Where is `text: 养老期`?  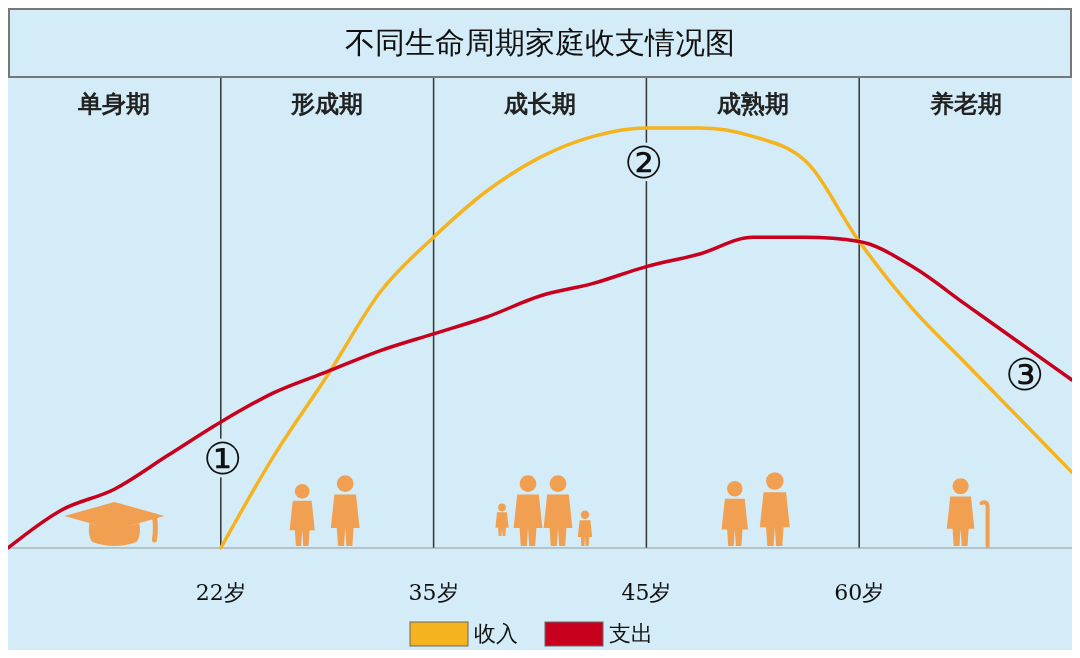 text: 养老期 is located at coordinates (965, 103).